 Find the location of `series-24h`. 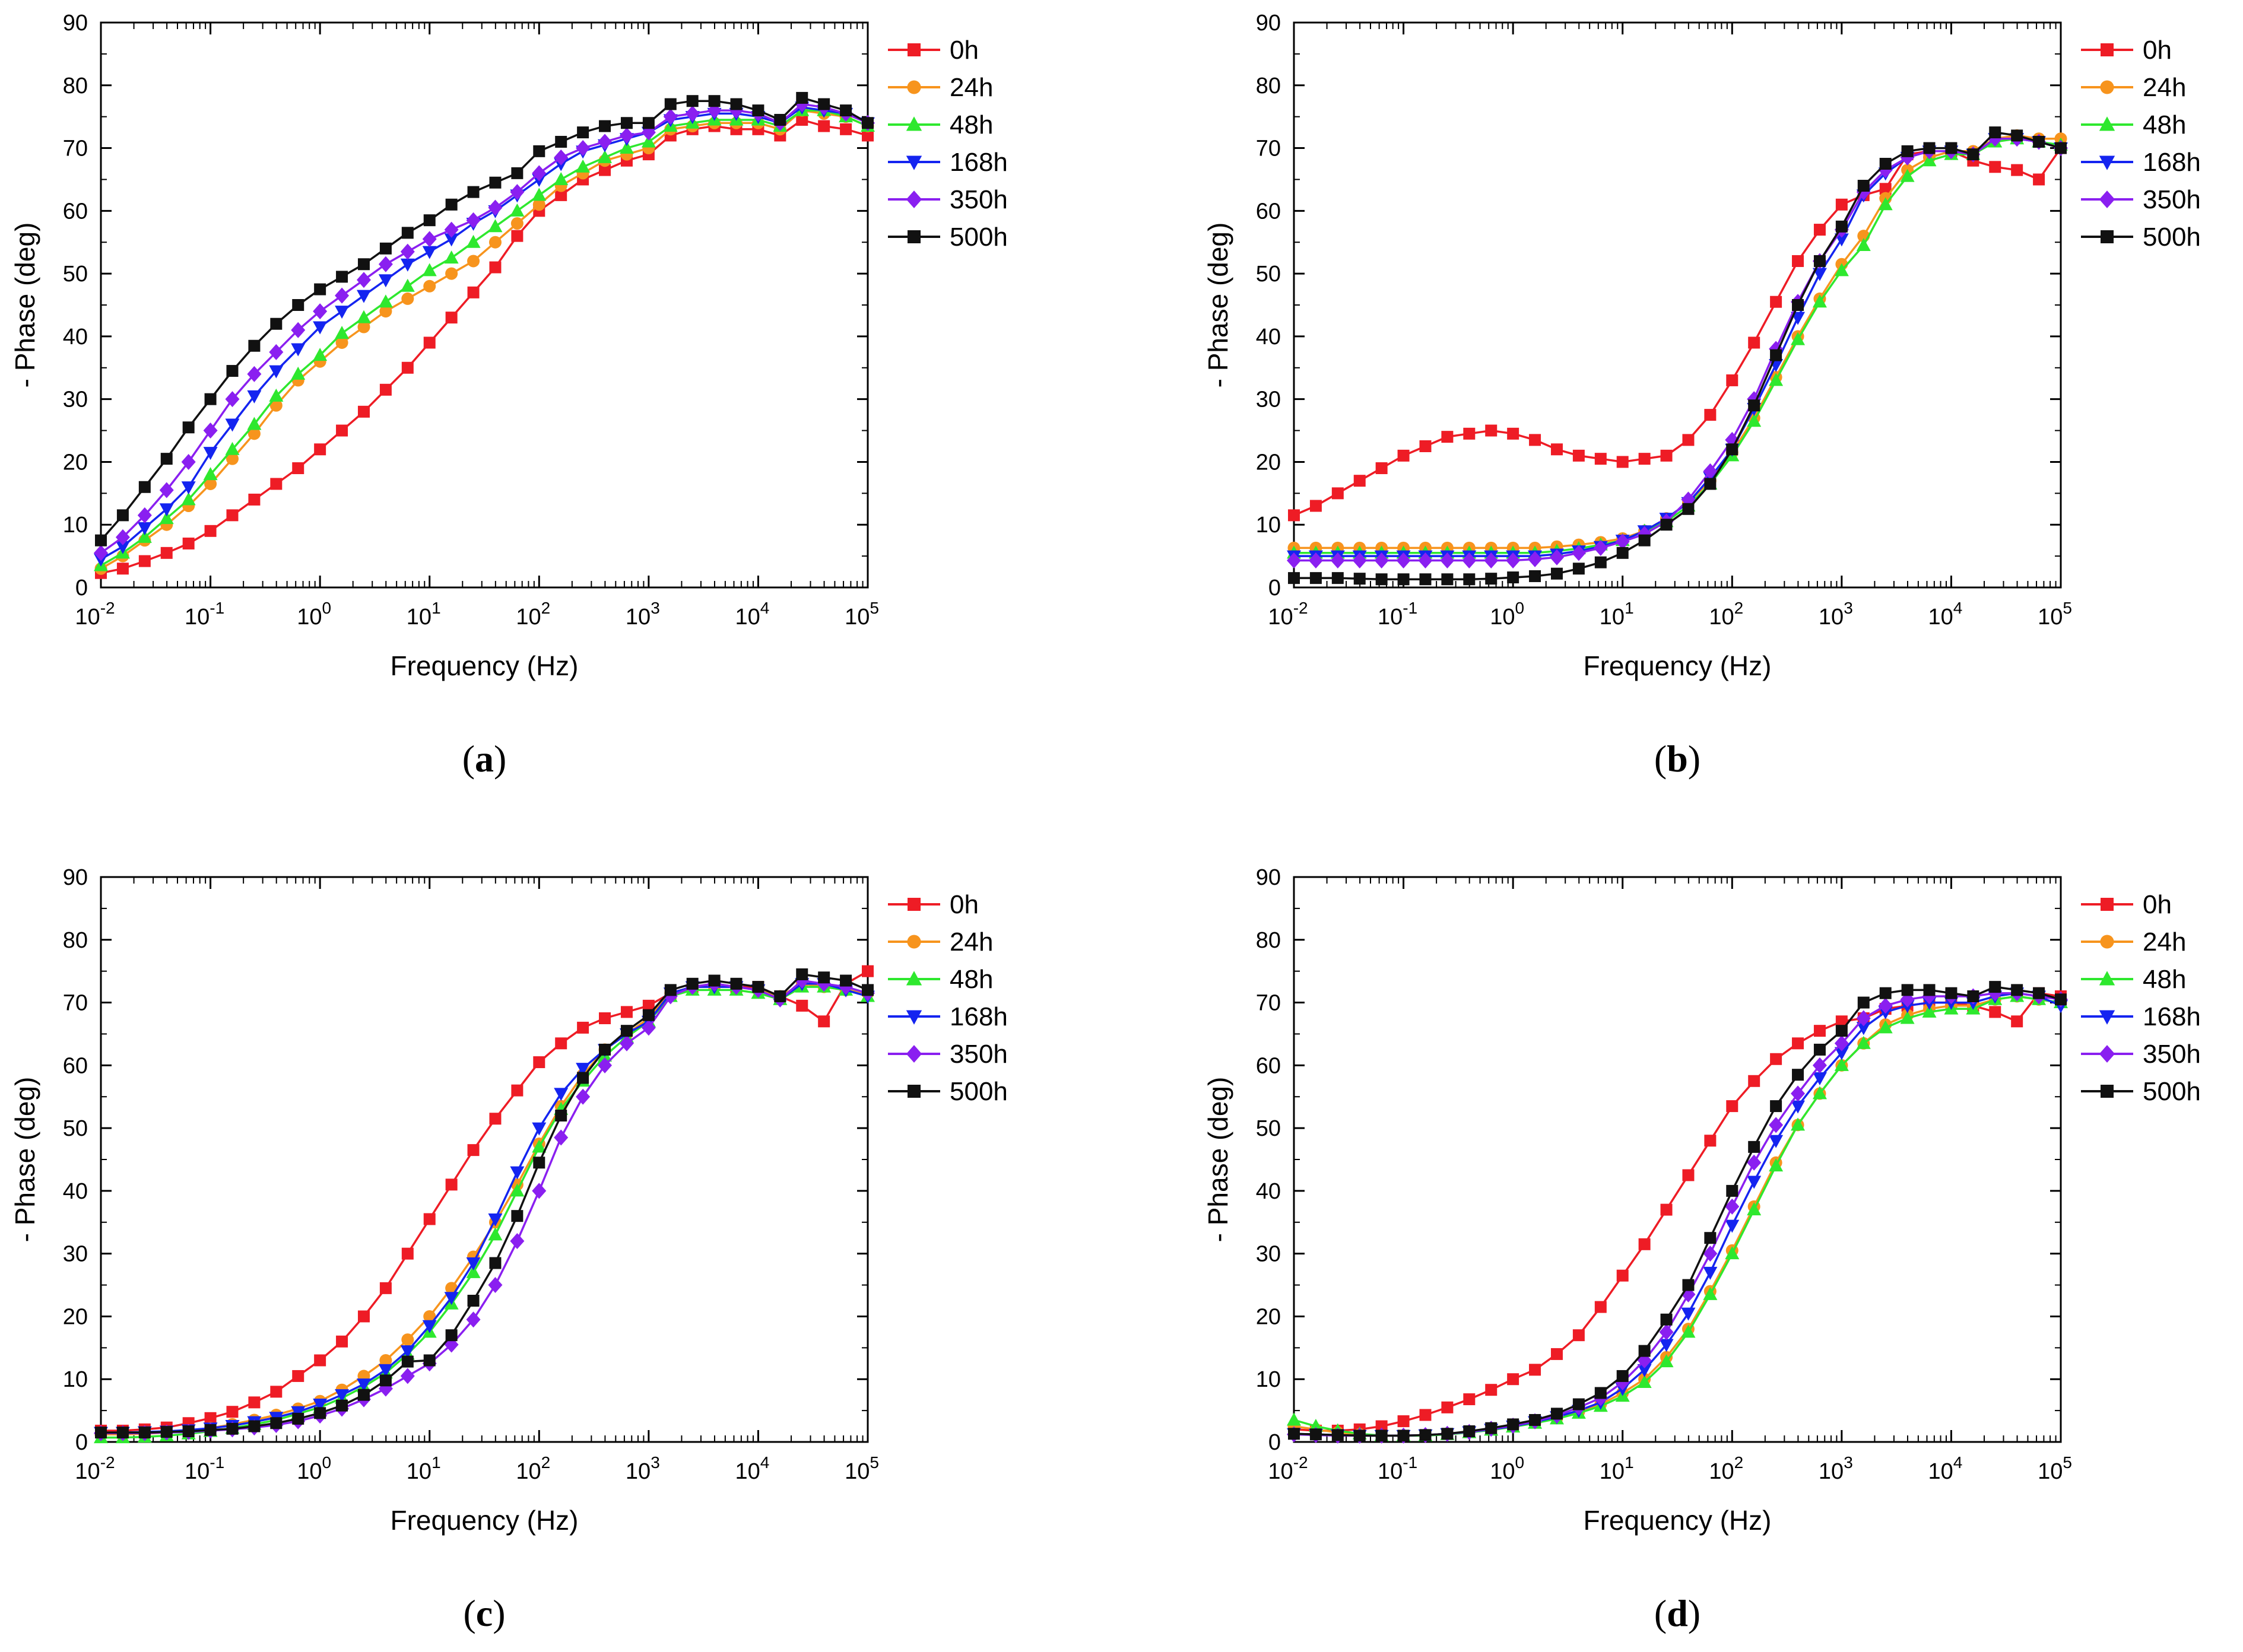

series-24h is located at coordinates (1677, 341).